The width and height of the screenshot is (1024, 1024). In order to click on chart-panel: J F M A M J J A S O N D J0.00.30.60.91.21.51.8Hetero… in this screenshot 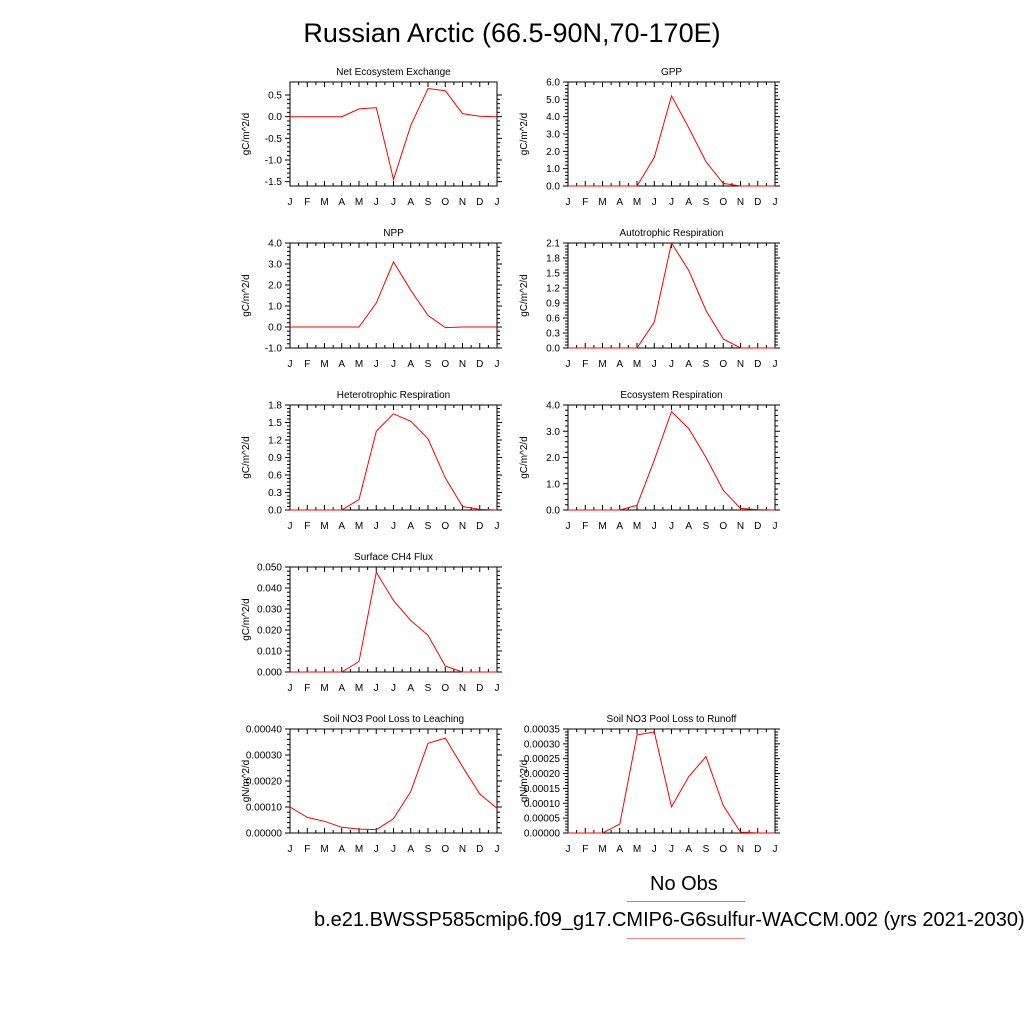, I will do `click(371, 461)`.